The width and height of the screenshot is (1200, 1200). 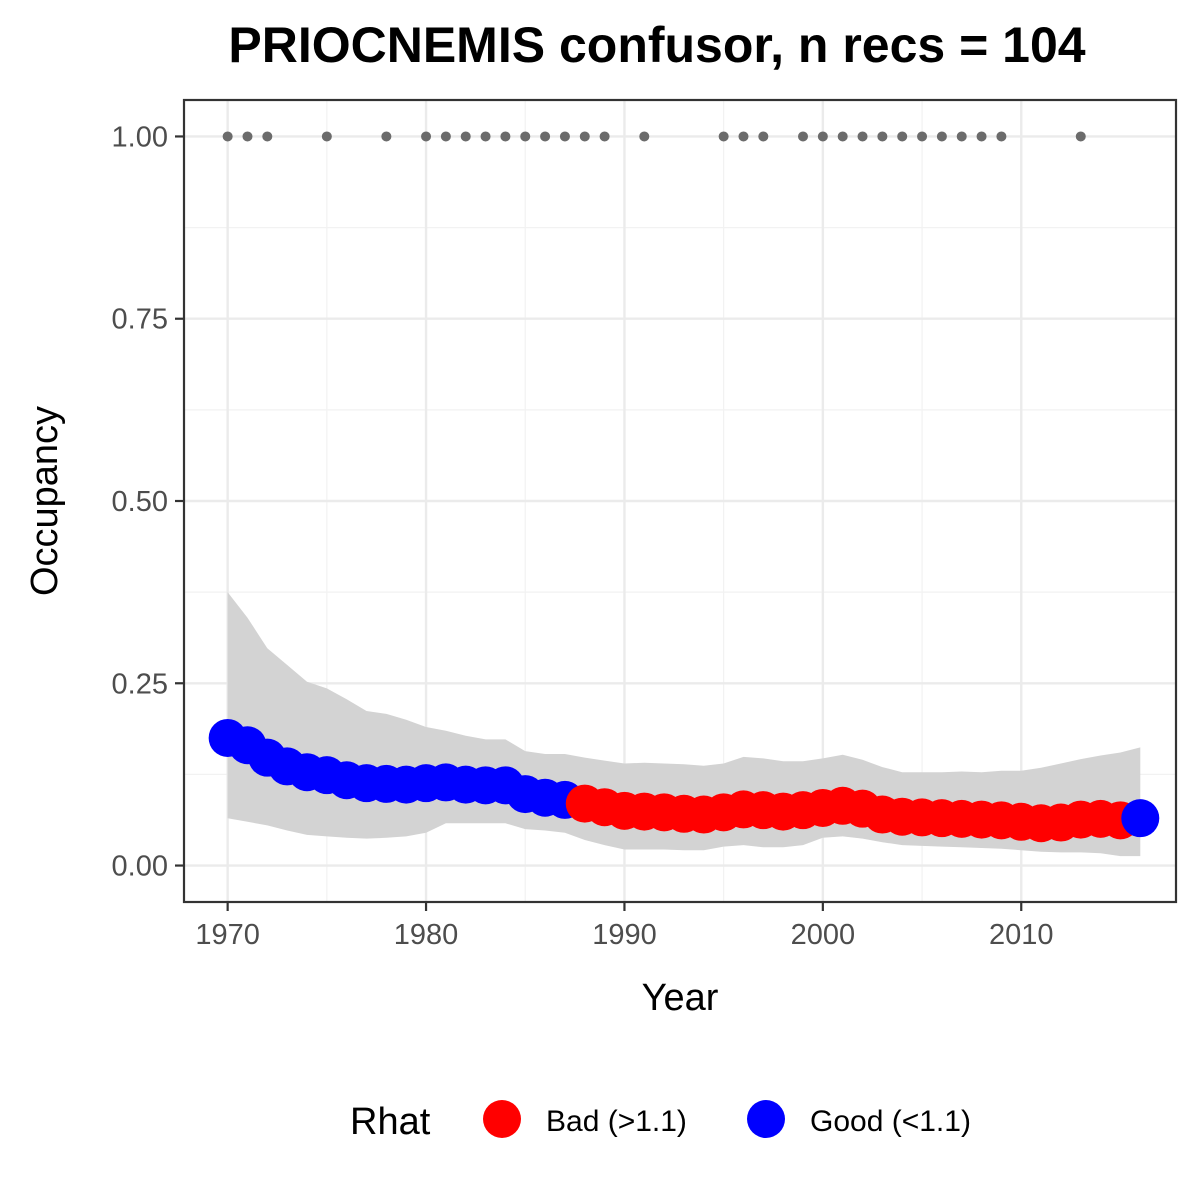 I want to click on x-tick-label: 2010, so click(x=1021, y=935).